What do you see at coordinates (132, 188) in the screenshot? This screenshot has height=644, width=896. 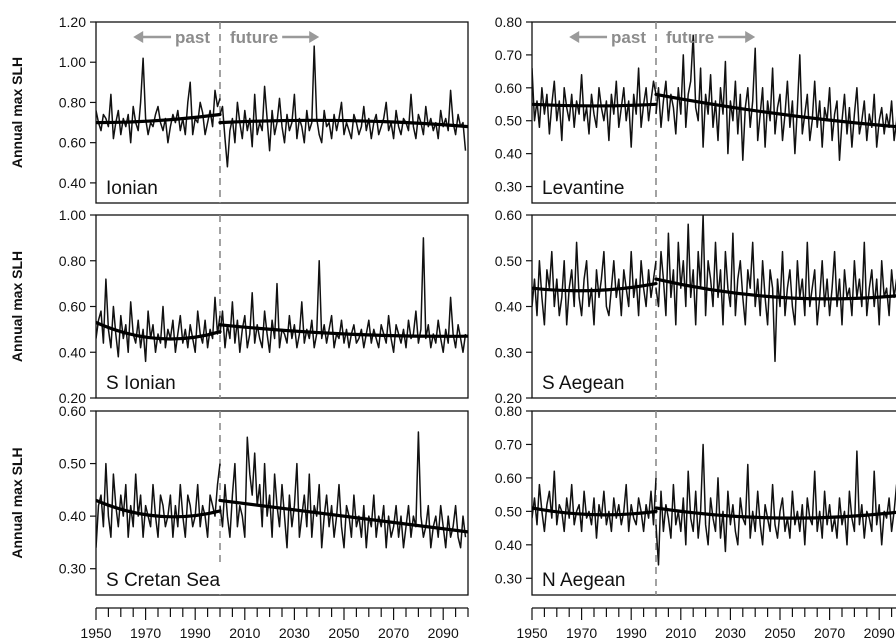 I see `panel-title: Ionian` at bounding box center [132, 188].